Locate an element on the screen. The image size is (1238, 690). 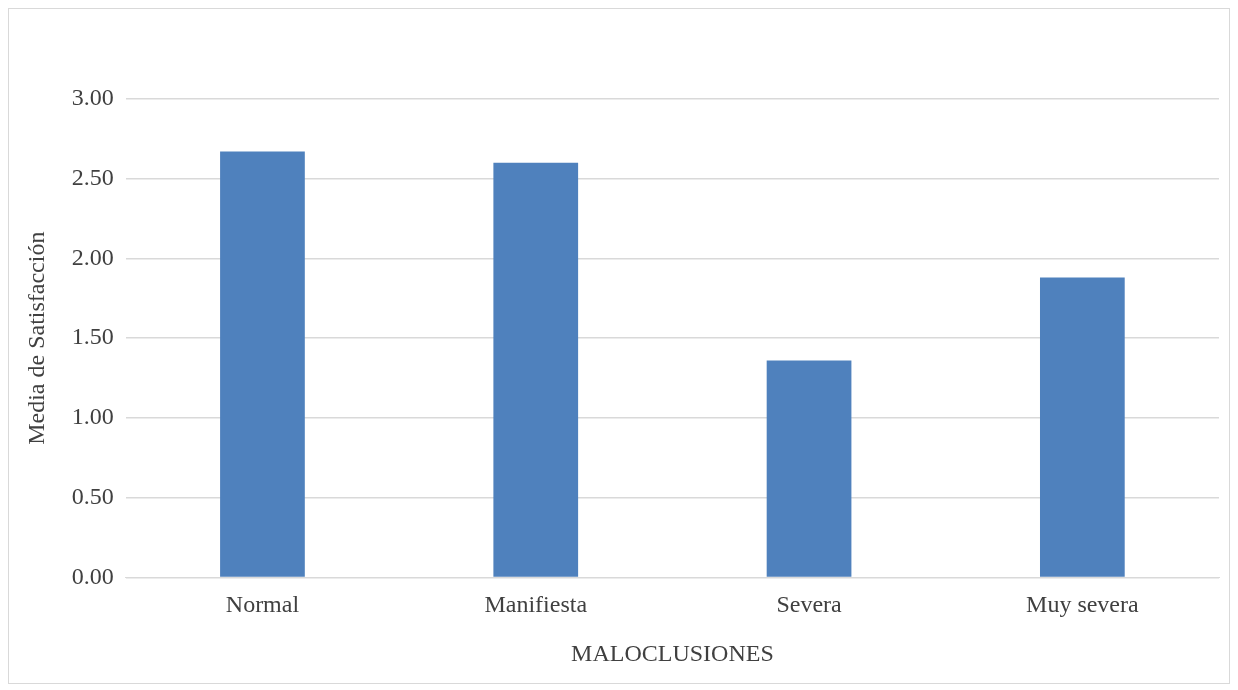
y-tick-label: 0.50 is located at coordinates (92, 495).